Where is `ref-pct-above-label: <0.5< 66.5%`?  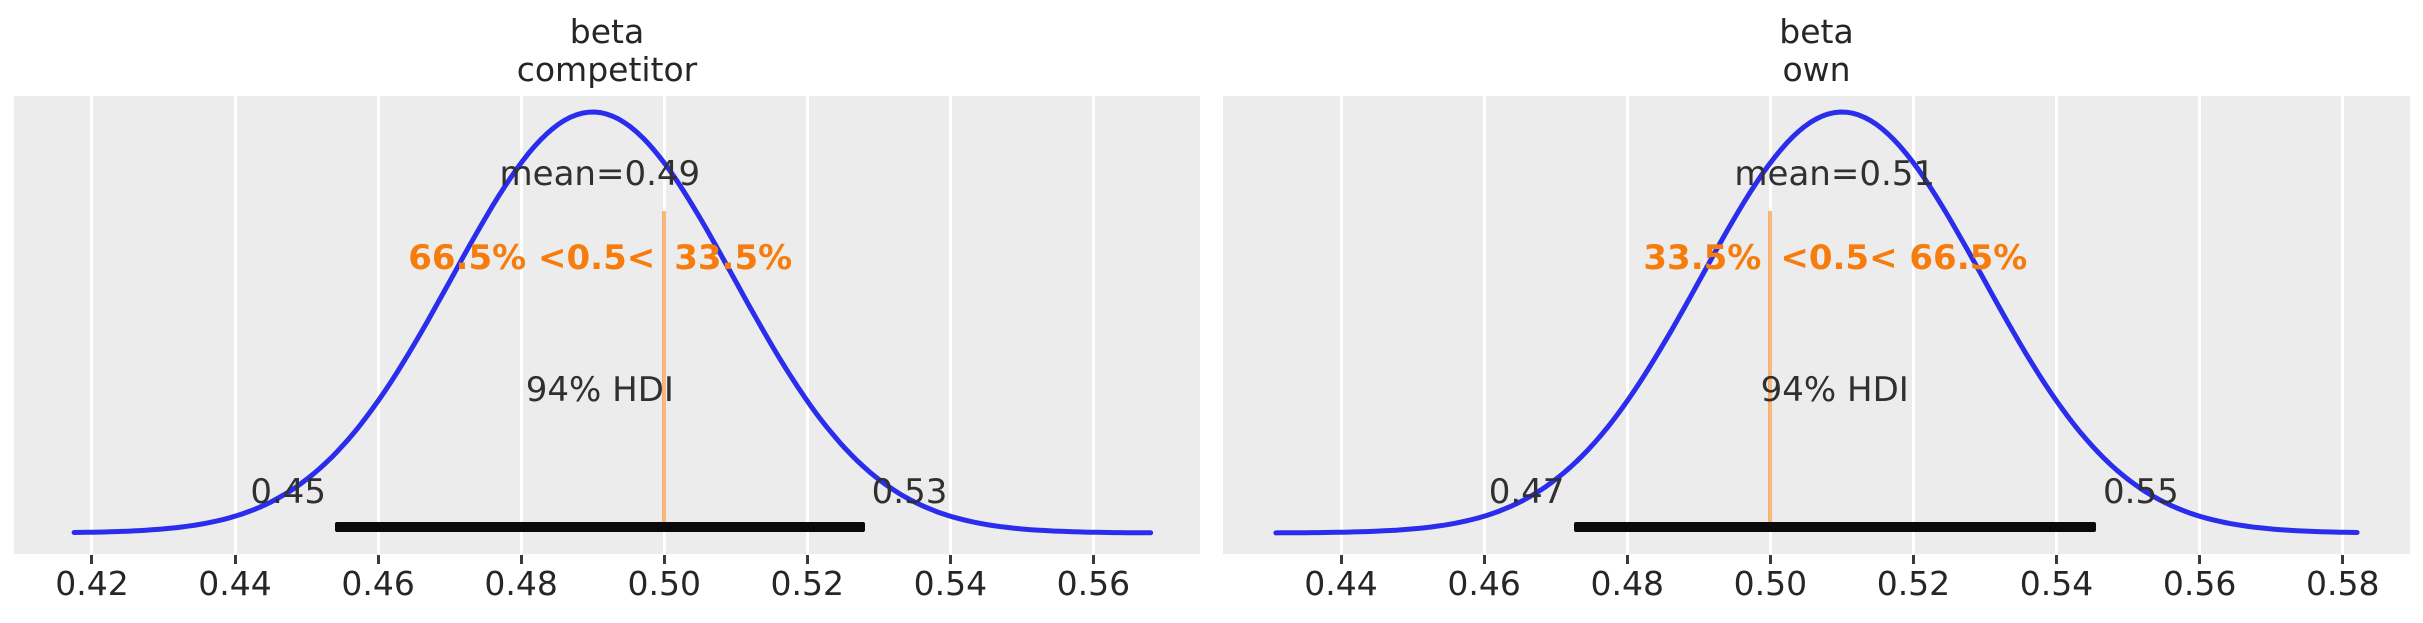
ref-pct-above-label: <0.5< 66.5% is located at coordinates (1904, 258).